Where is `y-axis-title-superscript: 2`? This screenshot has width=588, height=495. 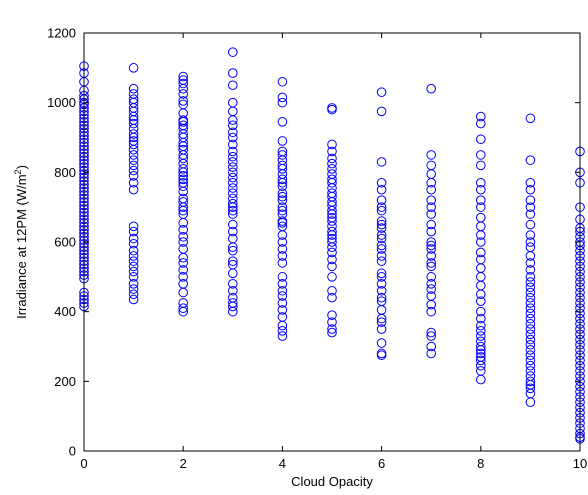
y-axis-title-superscript: 2 is located at coordinates (18, 171).